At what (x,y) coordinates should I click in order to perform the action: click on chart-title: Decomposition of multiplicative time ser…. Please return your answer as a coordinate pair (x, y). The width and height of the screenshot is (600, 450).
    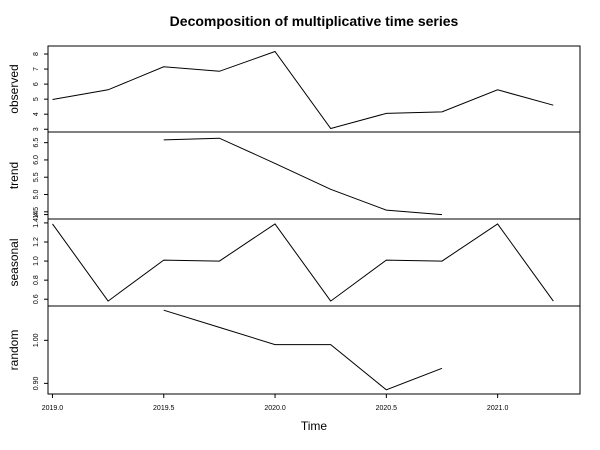
    Looking at the image, I should click on (314, 21).